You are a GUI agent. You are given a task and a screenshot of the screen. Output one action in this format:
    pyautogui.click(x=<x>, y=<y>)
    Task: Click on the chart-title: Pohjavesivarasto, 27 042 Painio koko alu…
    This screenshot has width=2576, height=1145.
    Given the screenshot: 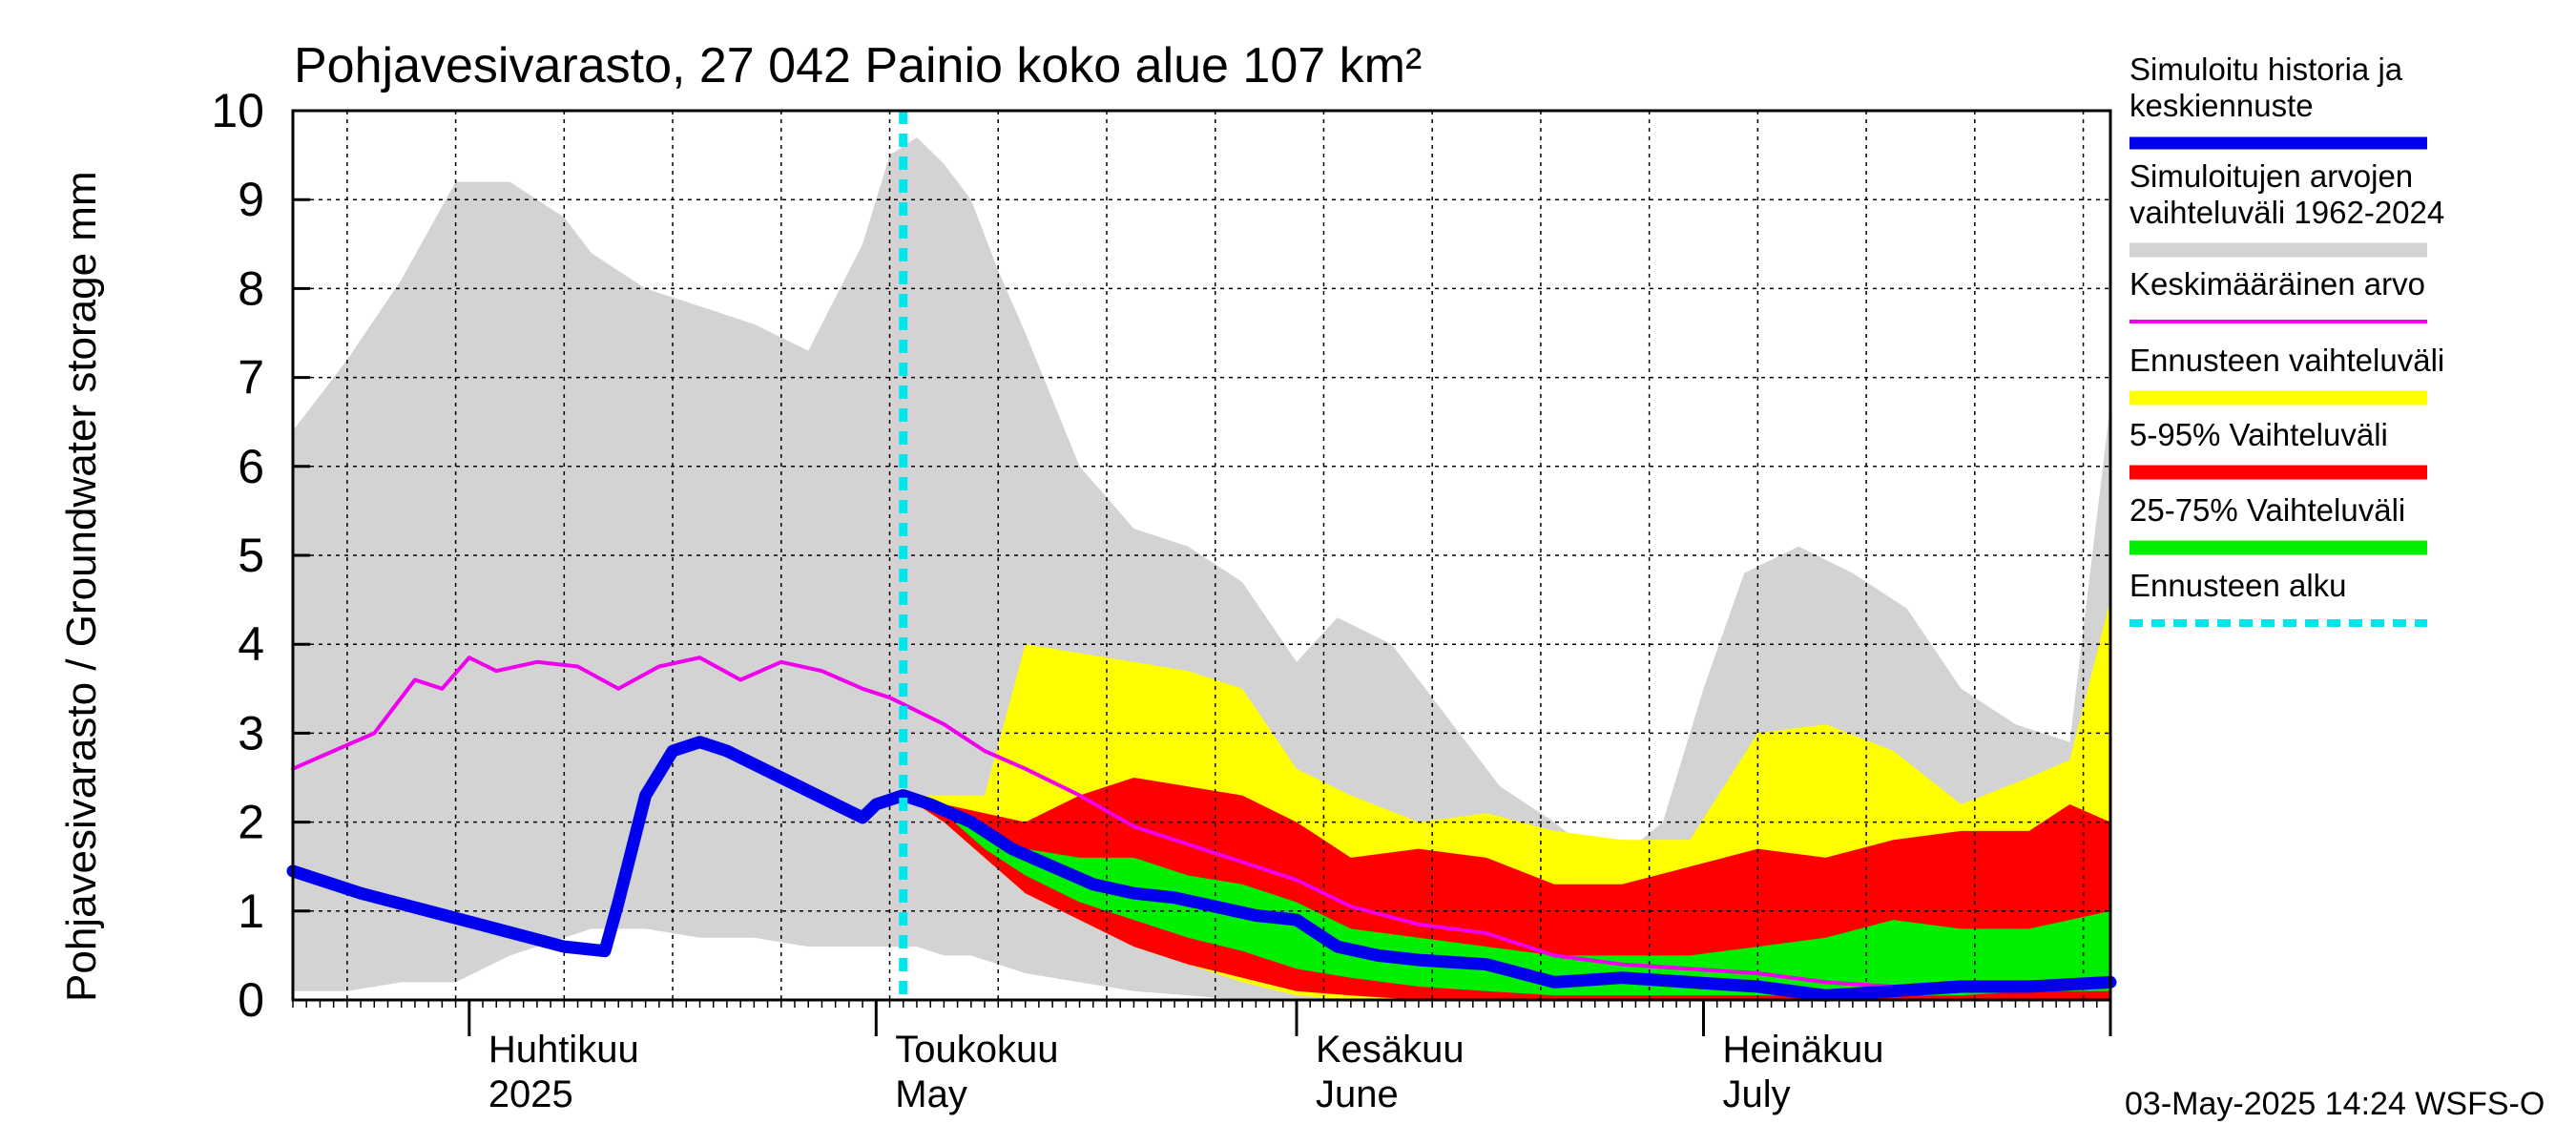 What is the action you would take?
    pyautogui.click(x=858, y=66)
    